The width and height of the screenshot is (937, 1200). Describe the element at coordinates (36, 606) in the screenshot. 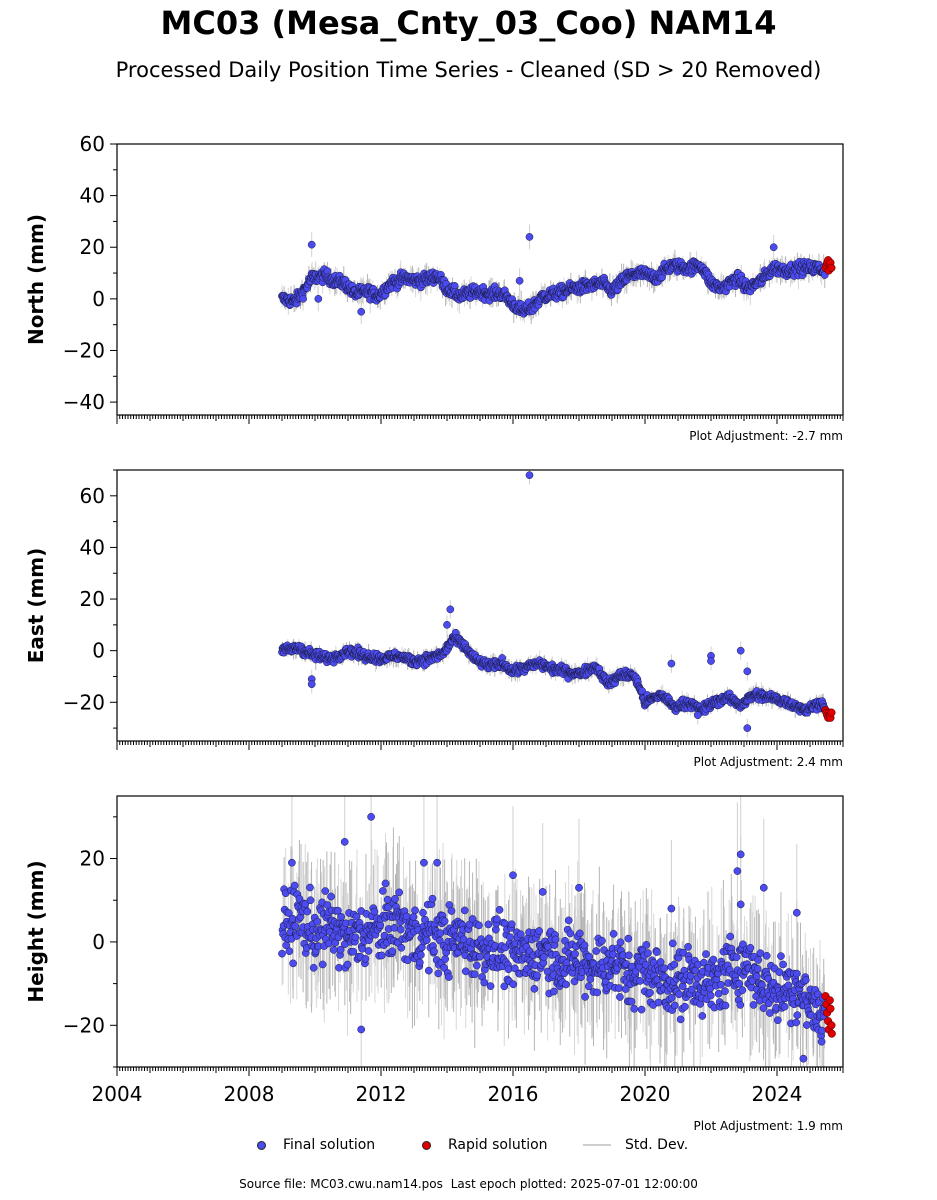

I see `y-axis-label: East (mm)` at that location.